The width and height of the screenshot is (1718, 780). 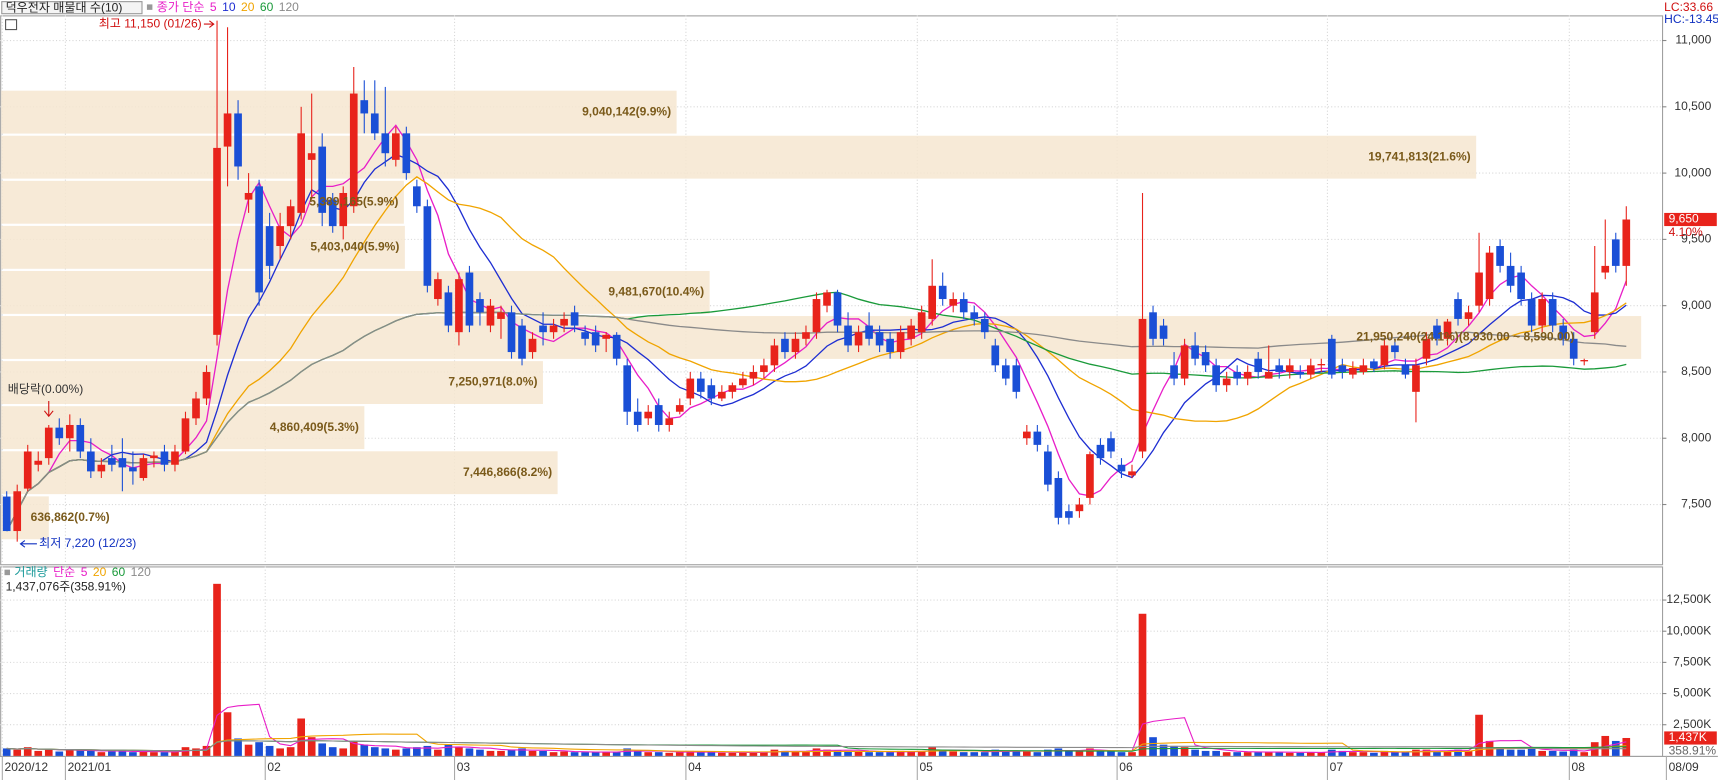 What do you see at coordinates (202, 202) in the screenshot?
I see `volume-profile-band` at bounding box center [202, 202].